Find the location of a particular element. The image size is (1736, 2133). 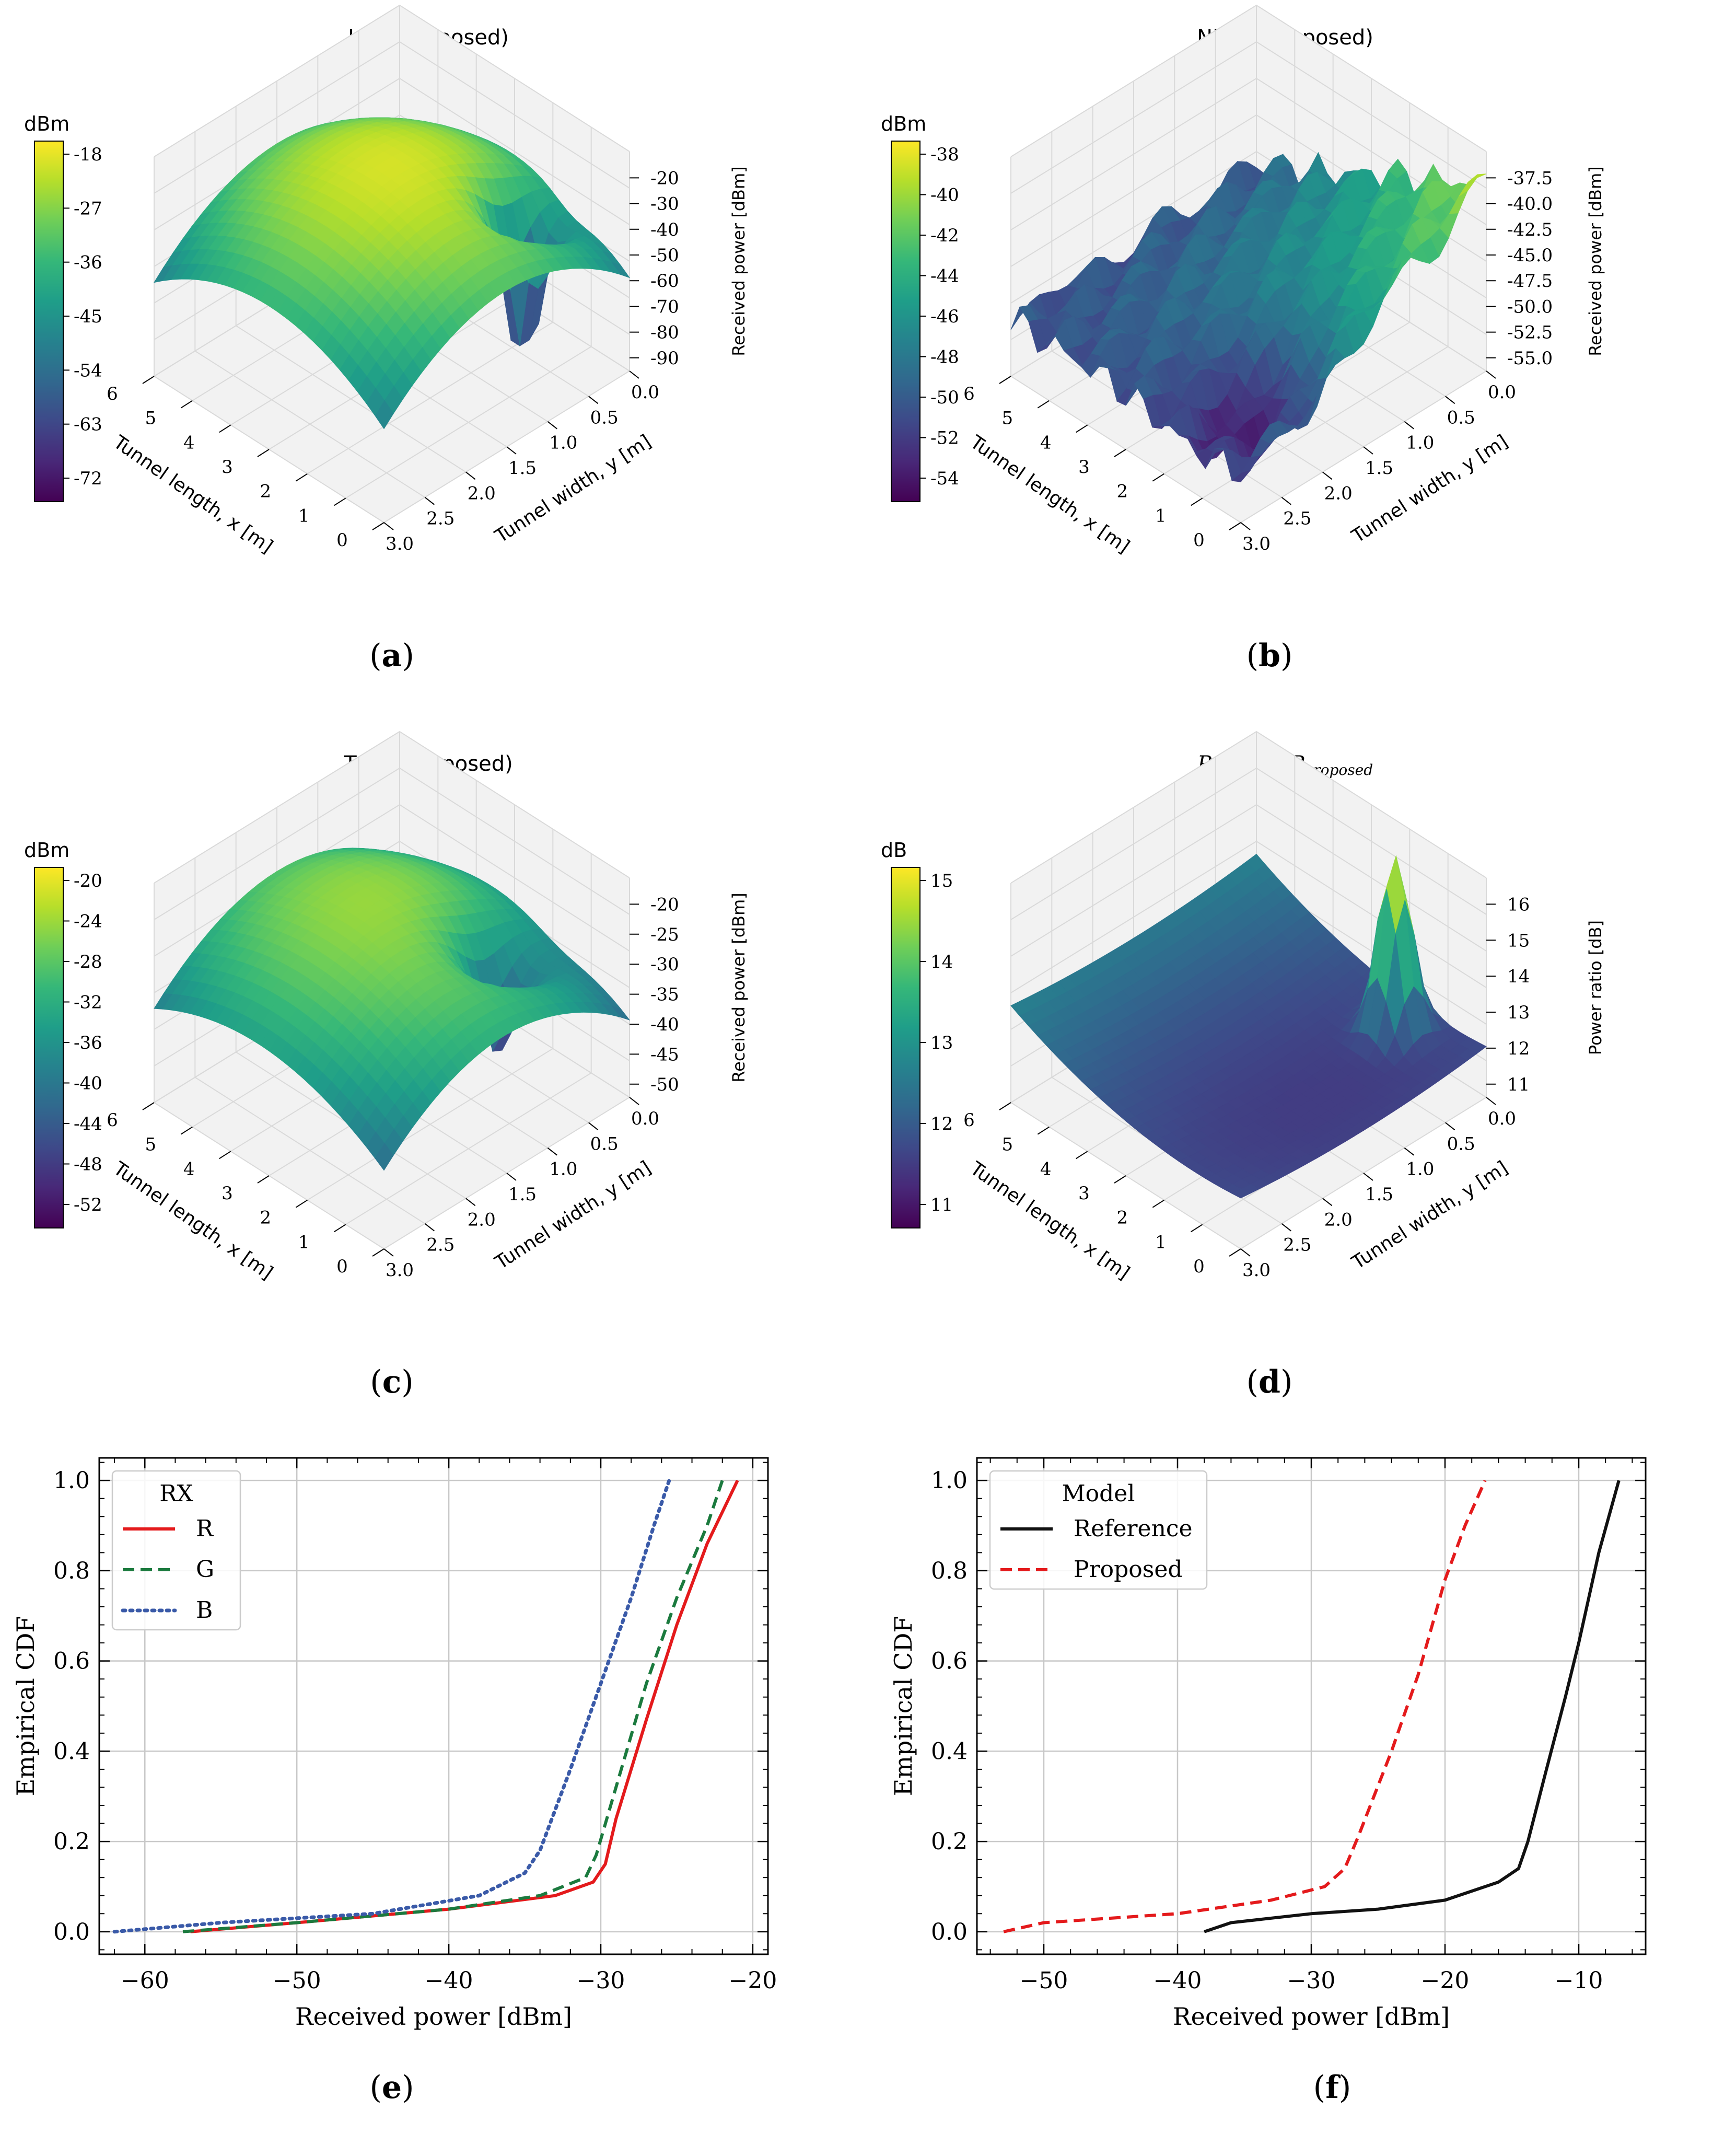

plot-frame is located at coordinates (433, 1706).